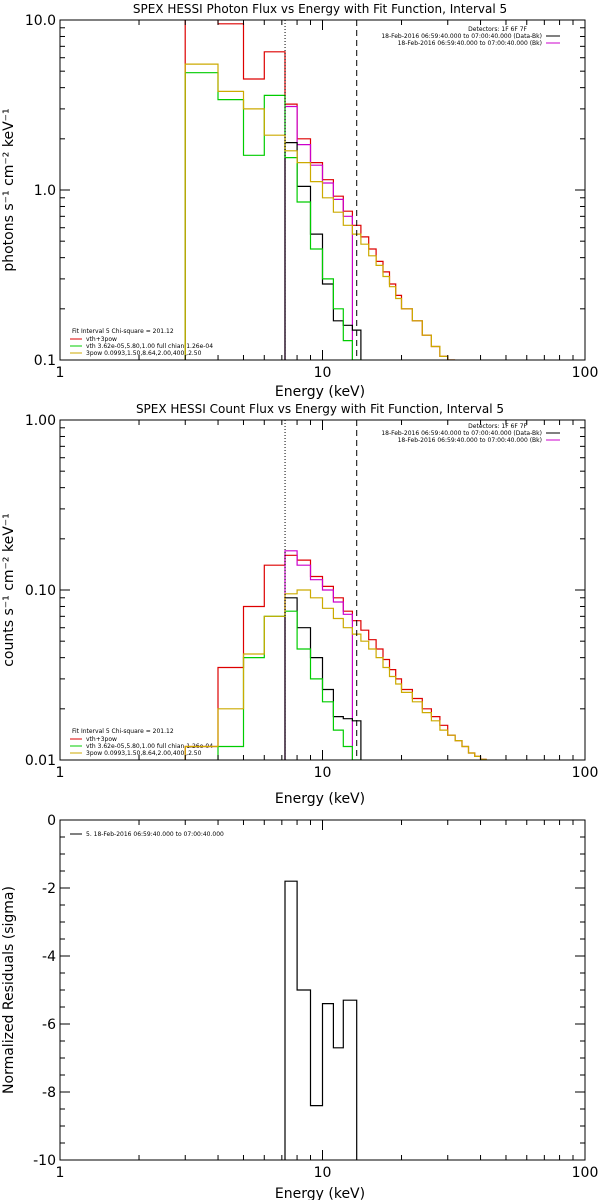 Image resolution: width=600 pixels, height=1200 pixels. I want to click on y-axis-label: counts s⁻¹ cm⁻² keV⁻¹, so click(9, 590).